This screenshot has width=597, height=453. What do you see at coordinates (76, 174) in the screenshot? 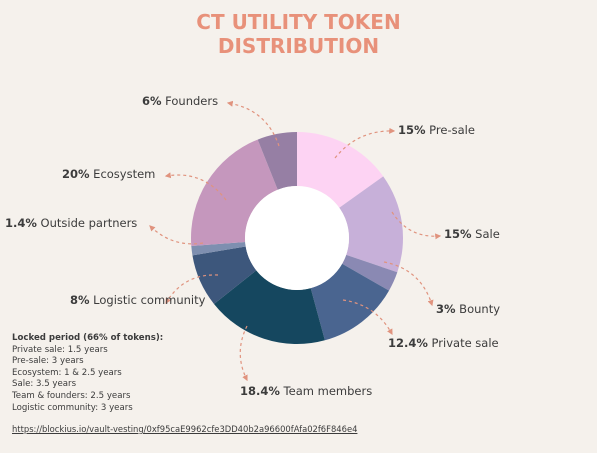
I see `slice-value-label: 20%` at bounding box center [76, 174].